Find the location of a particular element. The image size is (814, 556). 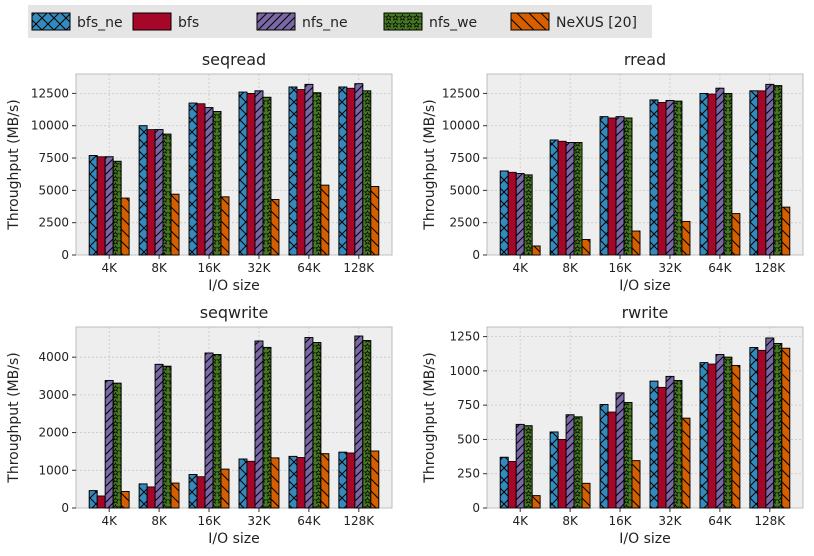

legend-item: bfs is located at coordinates (165, 21).